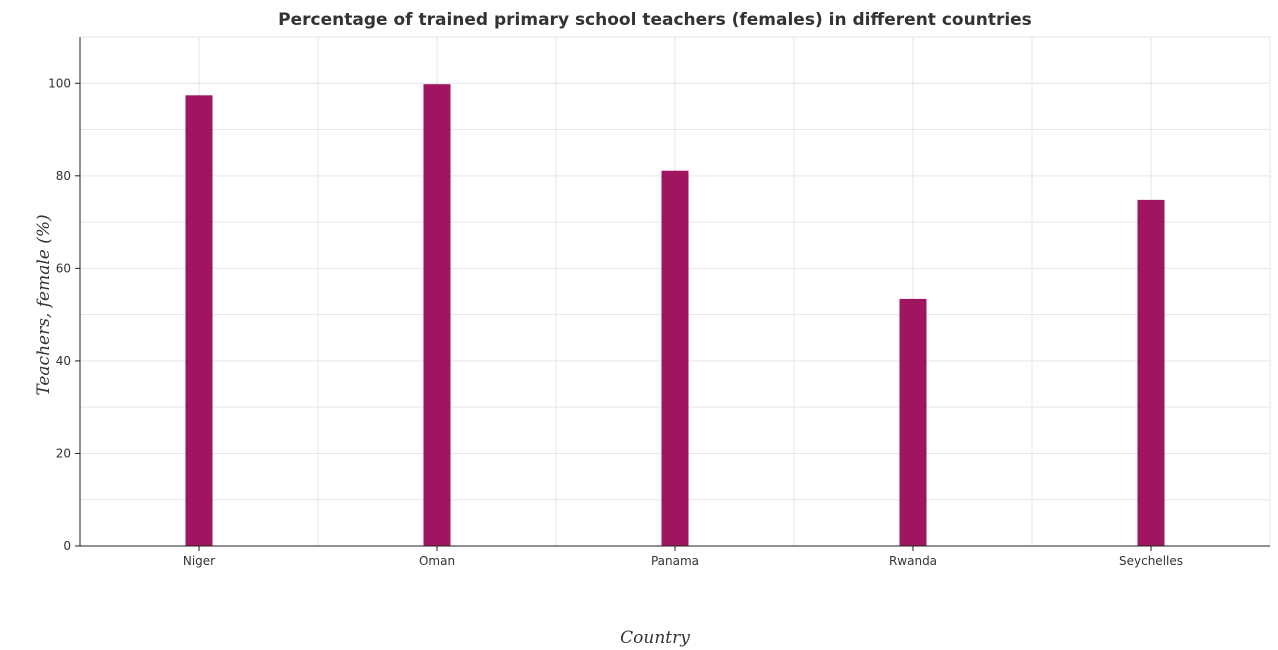 This screenshot has height=650, width=1278. What do you see at coordinates (913, 561) in the screenshot?
I see `x-tick-label: Rwanda` at bounding box center [913, 561].